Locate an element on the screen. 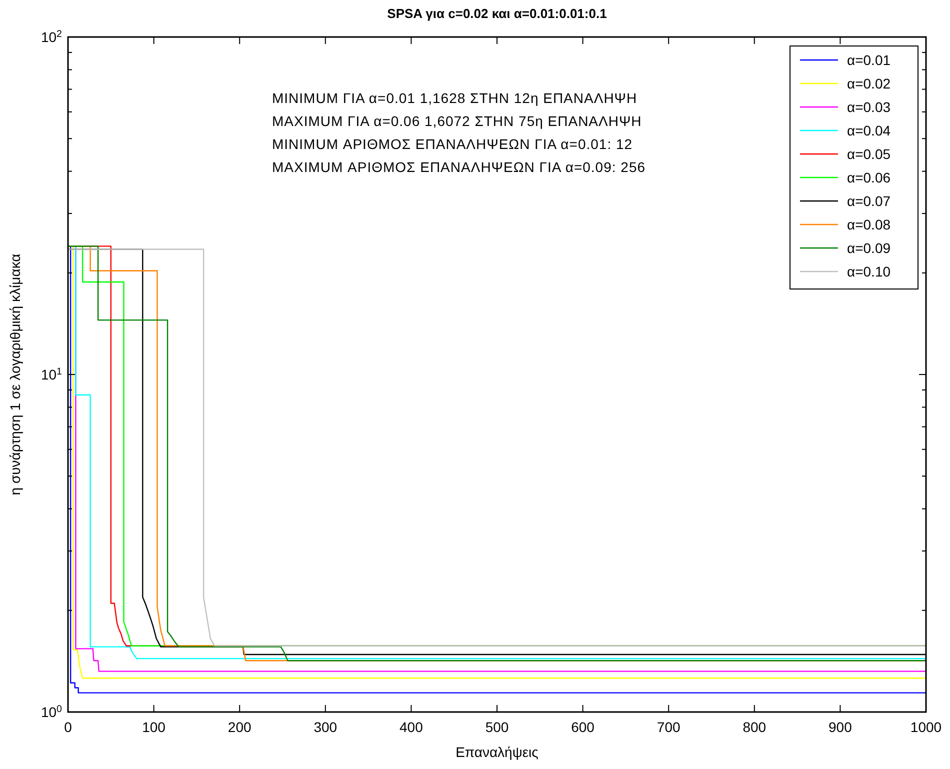 The width and height of the screenshot is (950, 769). x-tick-label: 800 is located at coordinates (754, 727).